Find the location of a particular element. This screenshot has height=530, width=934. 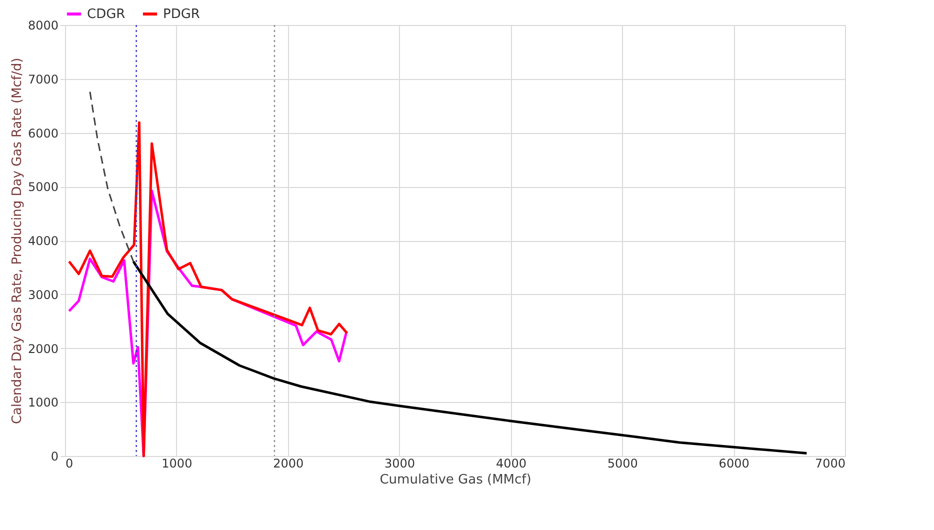

x-tick-label: 2000 is located at coordinates (288, 463).